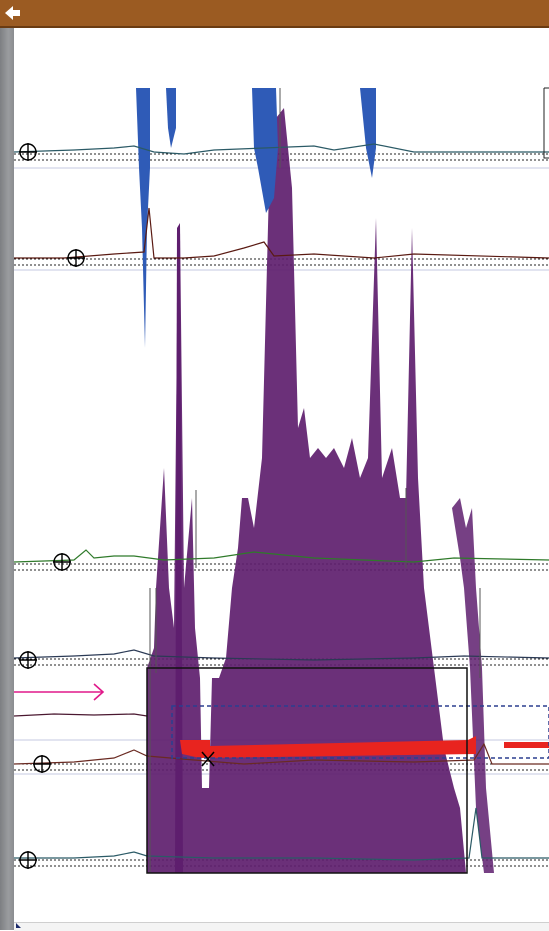 The height and width of the screenshot is (931, 549). I want to click on red-bar-right, so click(526, 745).